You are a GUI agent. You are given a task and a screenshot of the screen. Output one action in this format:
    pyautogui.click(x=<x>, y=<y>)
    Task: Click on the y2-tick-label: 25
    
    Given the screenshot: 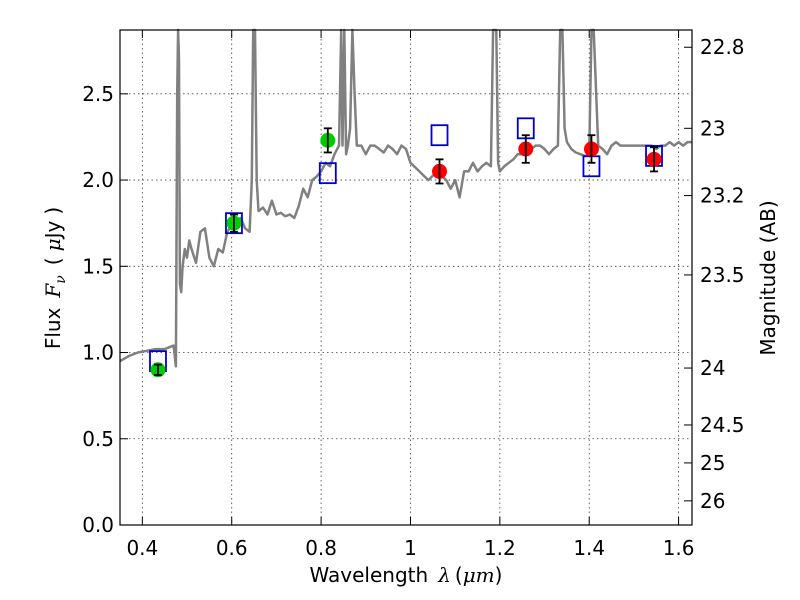 What is the action you would take?
    pyautogui.click(x=712, y=463)
    